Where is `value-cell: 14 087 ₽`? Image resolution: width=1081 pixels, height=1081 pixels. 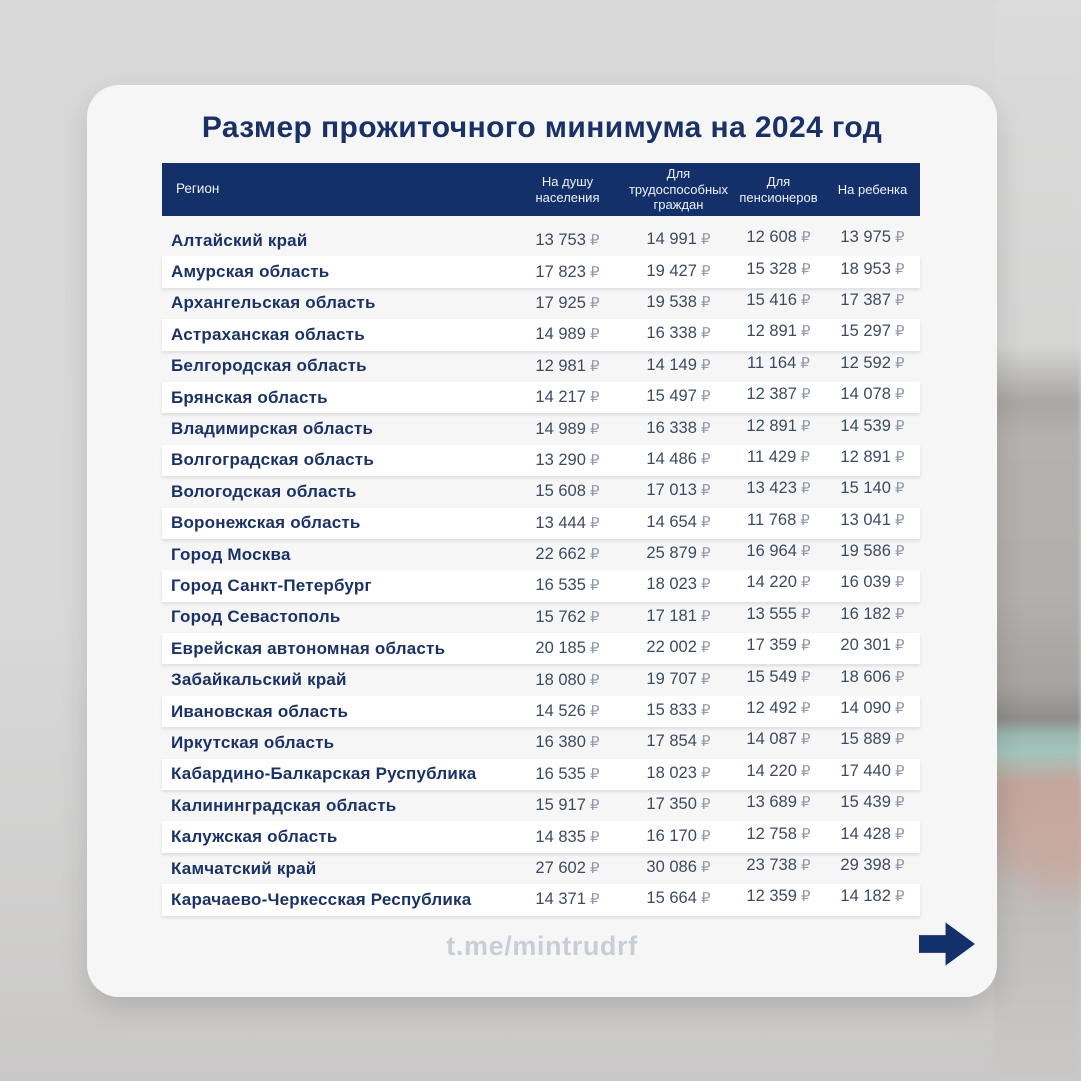 value-cell: 14 087 ₽ is located at coordinates (778, 739).